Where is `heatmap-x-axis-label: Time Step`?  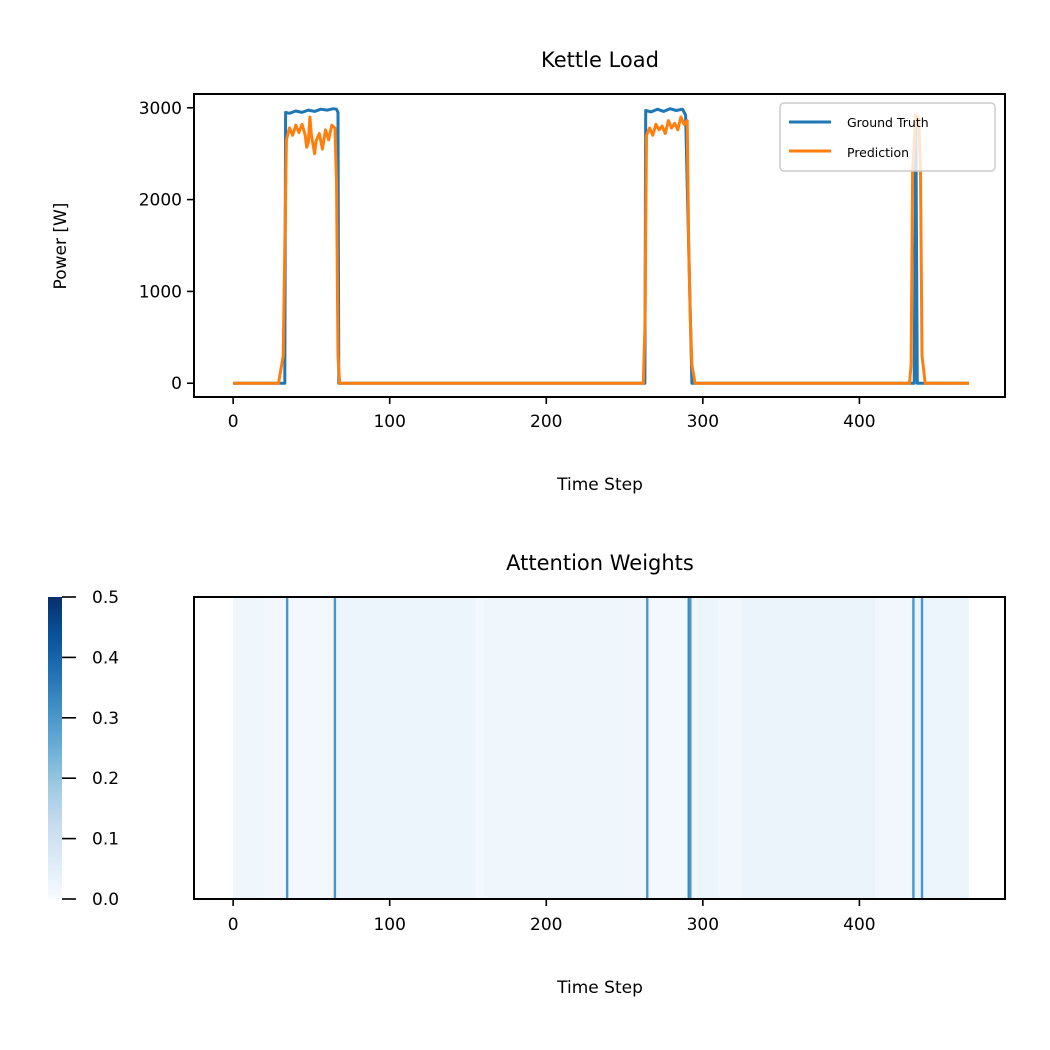
heatmap-x-axis-label: Time Step is located at coordinates (599, 988).